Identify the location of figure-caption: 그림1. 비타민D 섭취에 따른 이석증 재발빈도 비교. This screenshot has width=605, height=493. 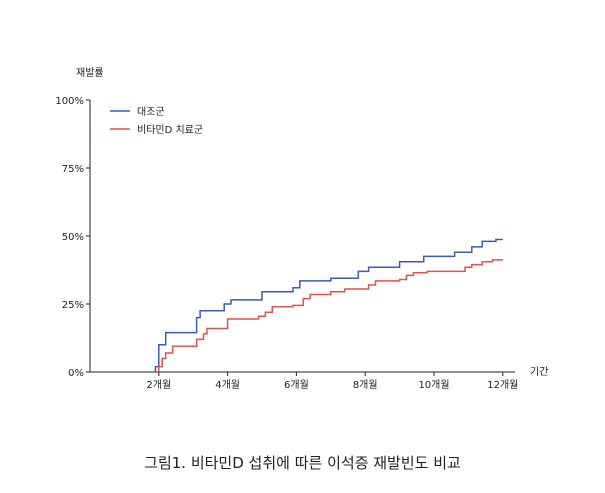
(302, 463).